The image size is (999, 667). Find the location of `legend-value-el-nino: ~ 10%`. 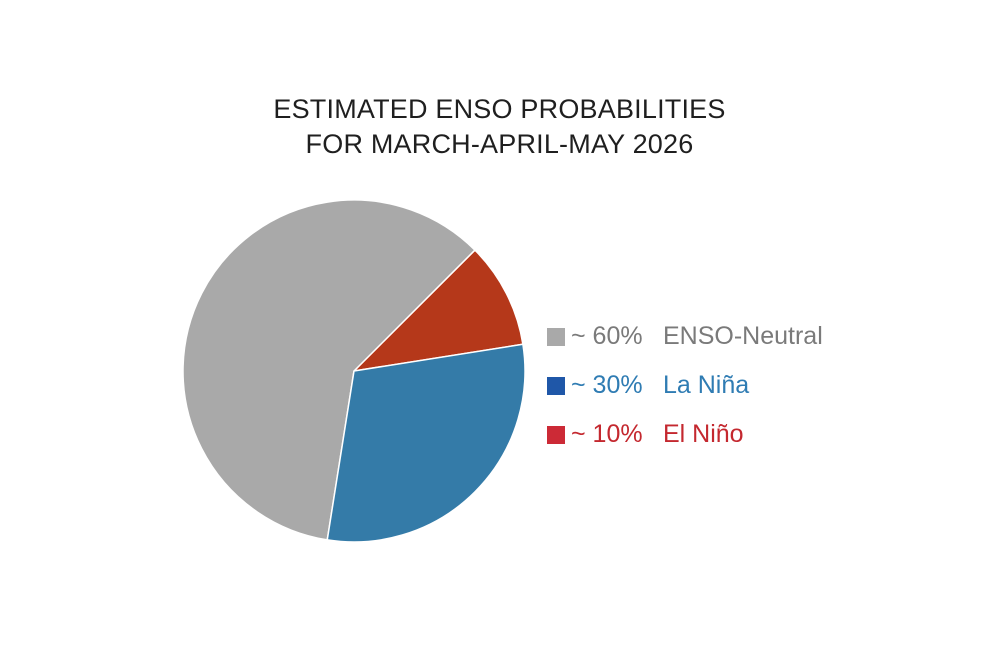

legend-value-el-nino: ~ 10% is located at coordinates (607, 434).